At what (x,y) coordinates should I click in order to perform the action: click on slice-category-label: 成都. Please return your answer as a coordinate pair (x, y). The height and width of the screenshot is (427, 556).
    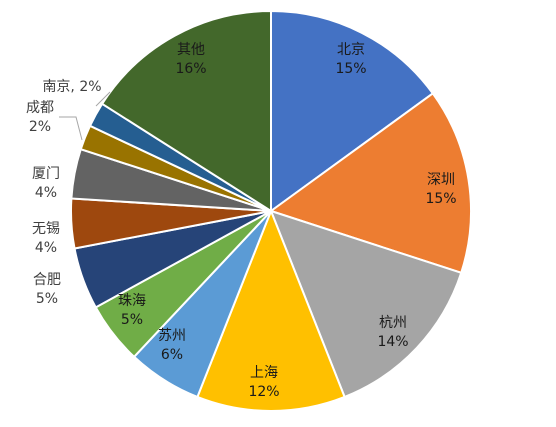
    Looking at the image, I should click on (40, 108).